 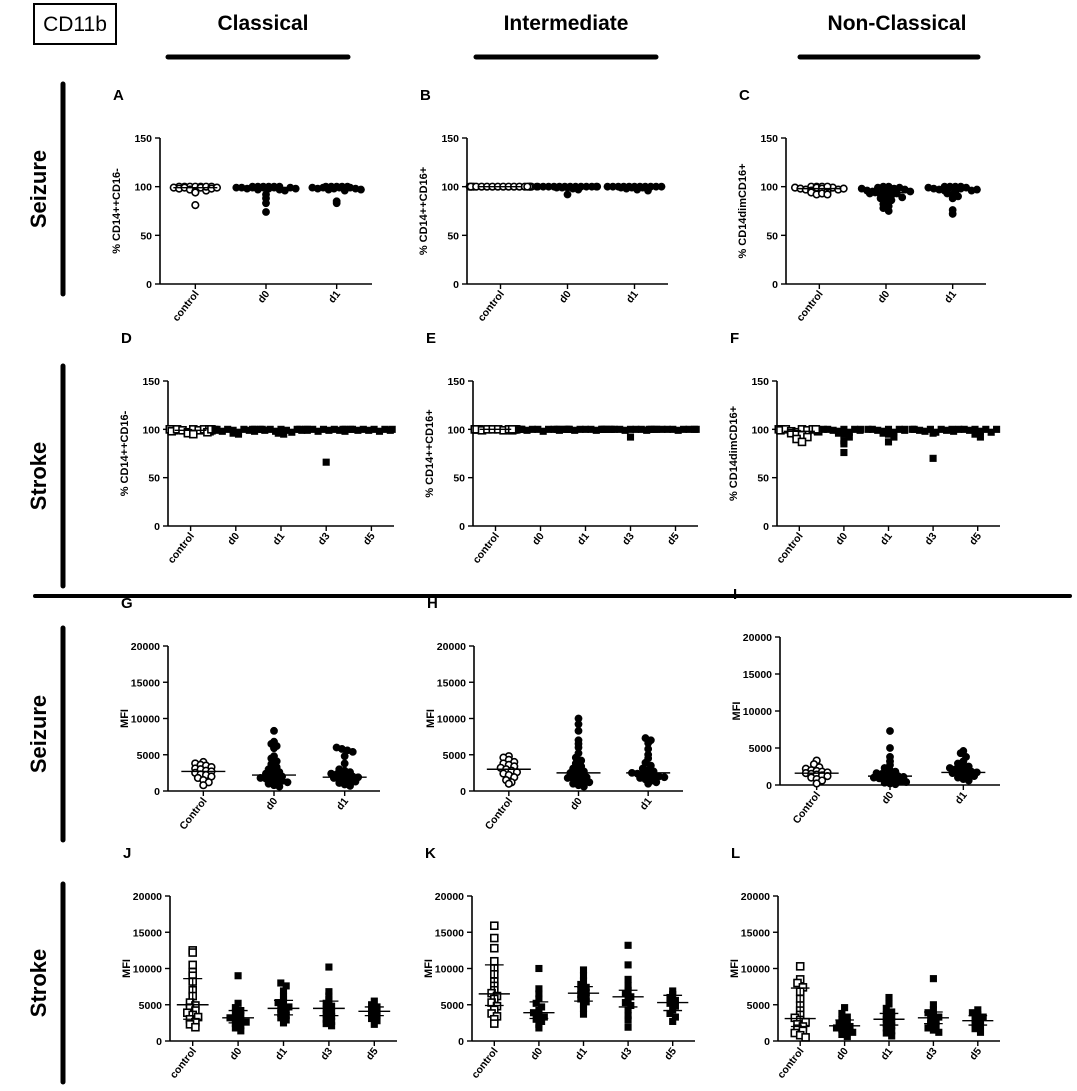 What do you see at coordinates (744, 95) in the screenshot?
I see `panel-letter: C` at bounding box center [744, 95].